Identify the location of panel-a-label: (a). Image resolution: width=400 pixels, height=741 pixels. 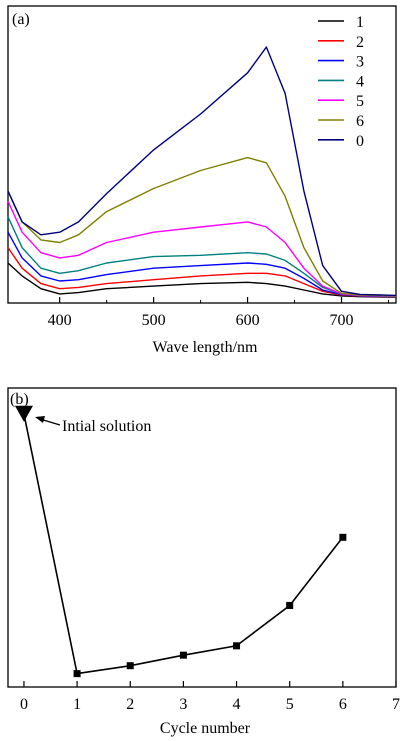
(21, 19).